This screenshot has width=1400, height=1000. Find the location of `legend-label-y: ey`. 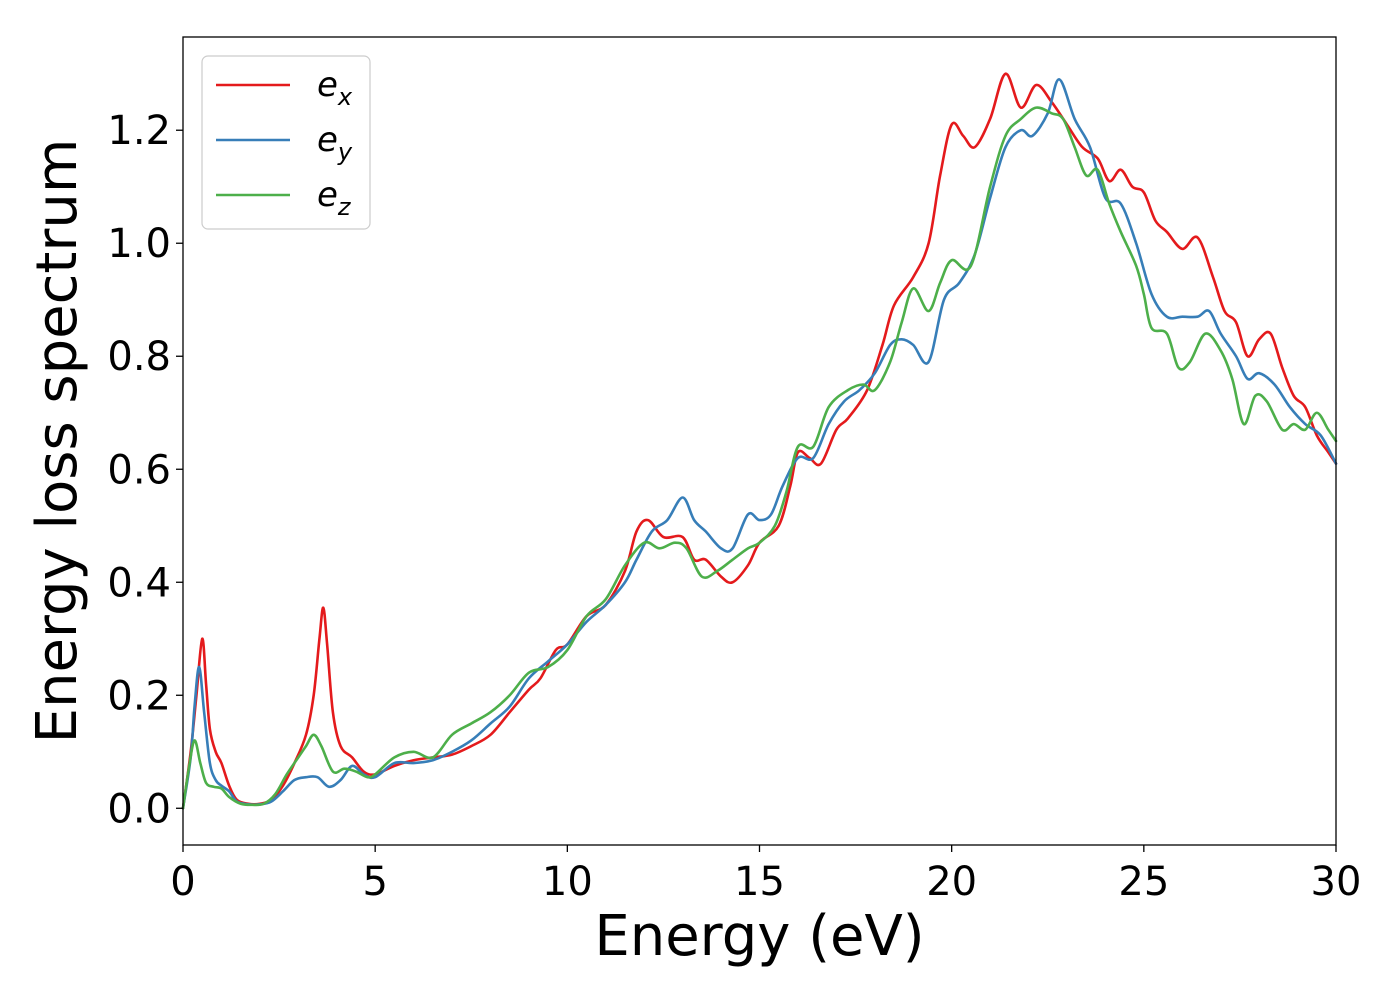

legend-label-y: ey is located at coordinates (335, 143).